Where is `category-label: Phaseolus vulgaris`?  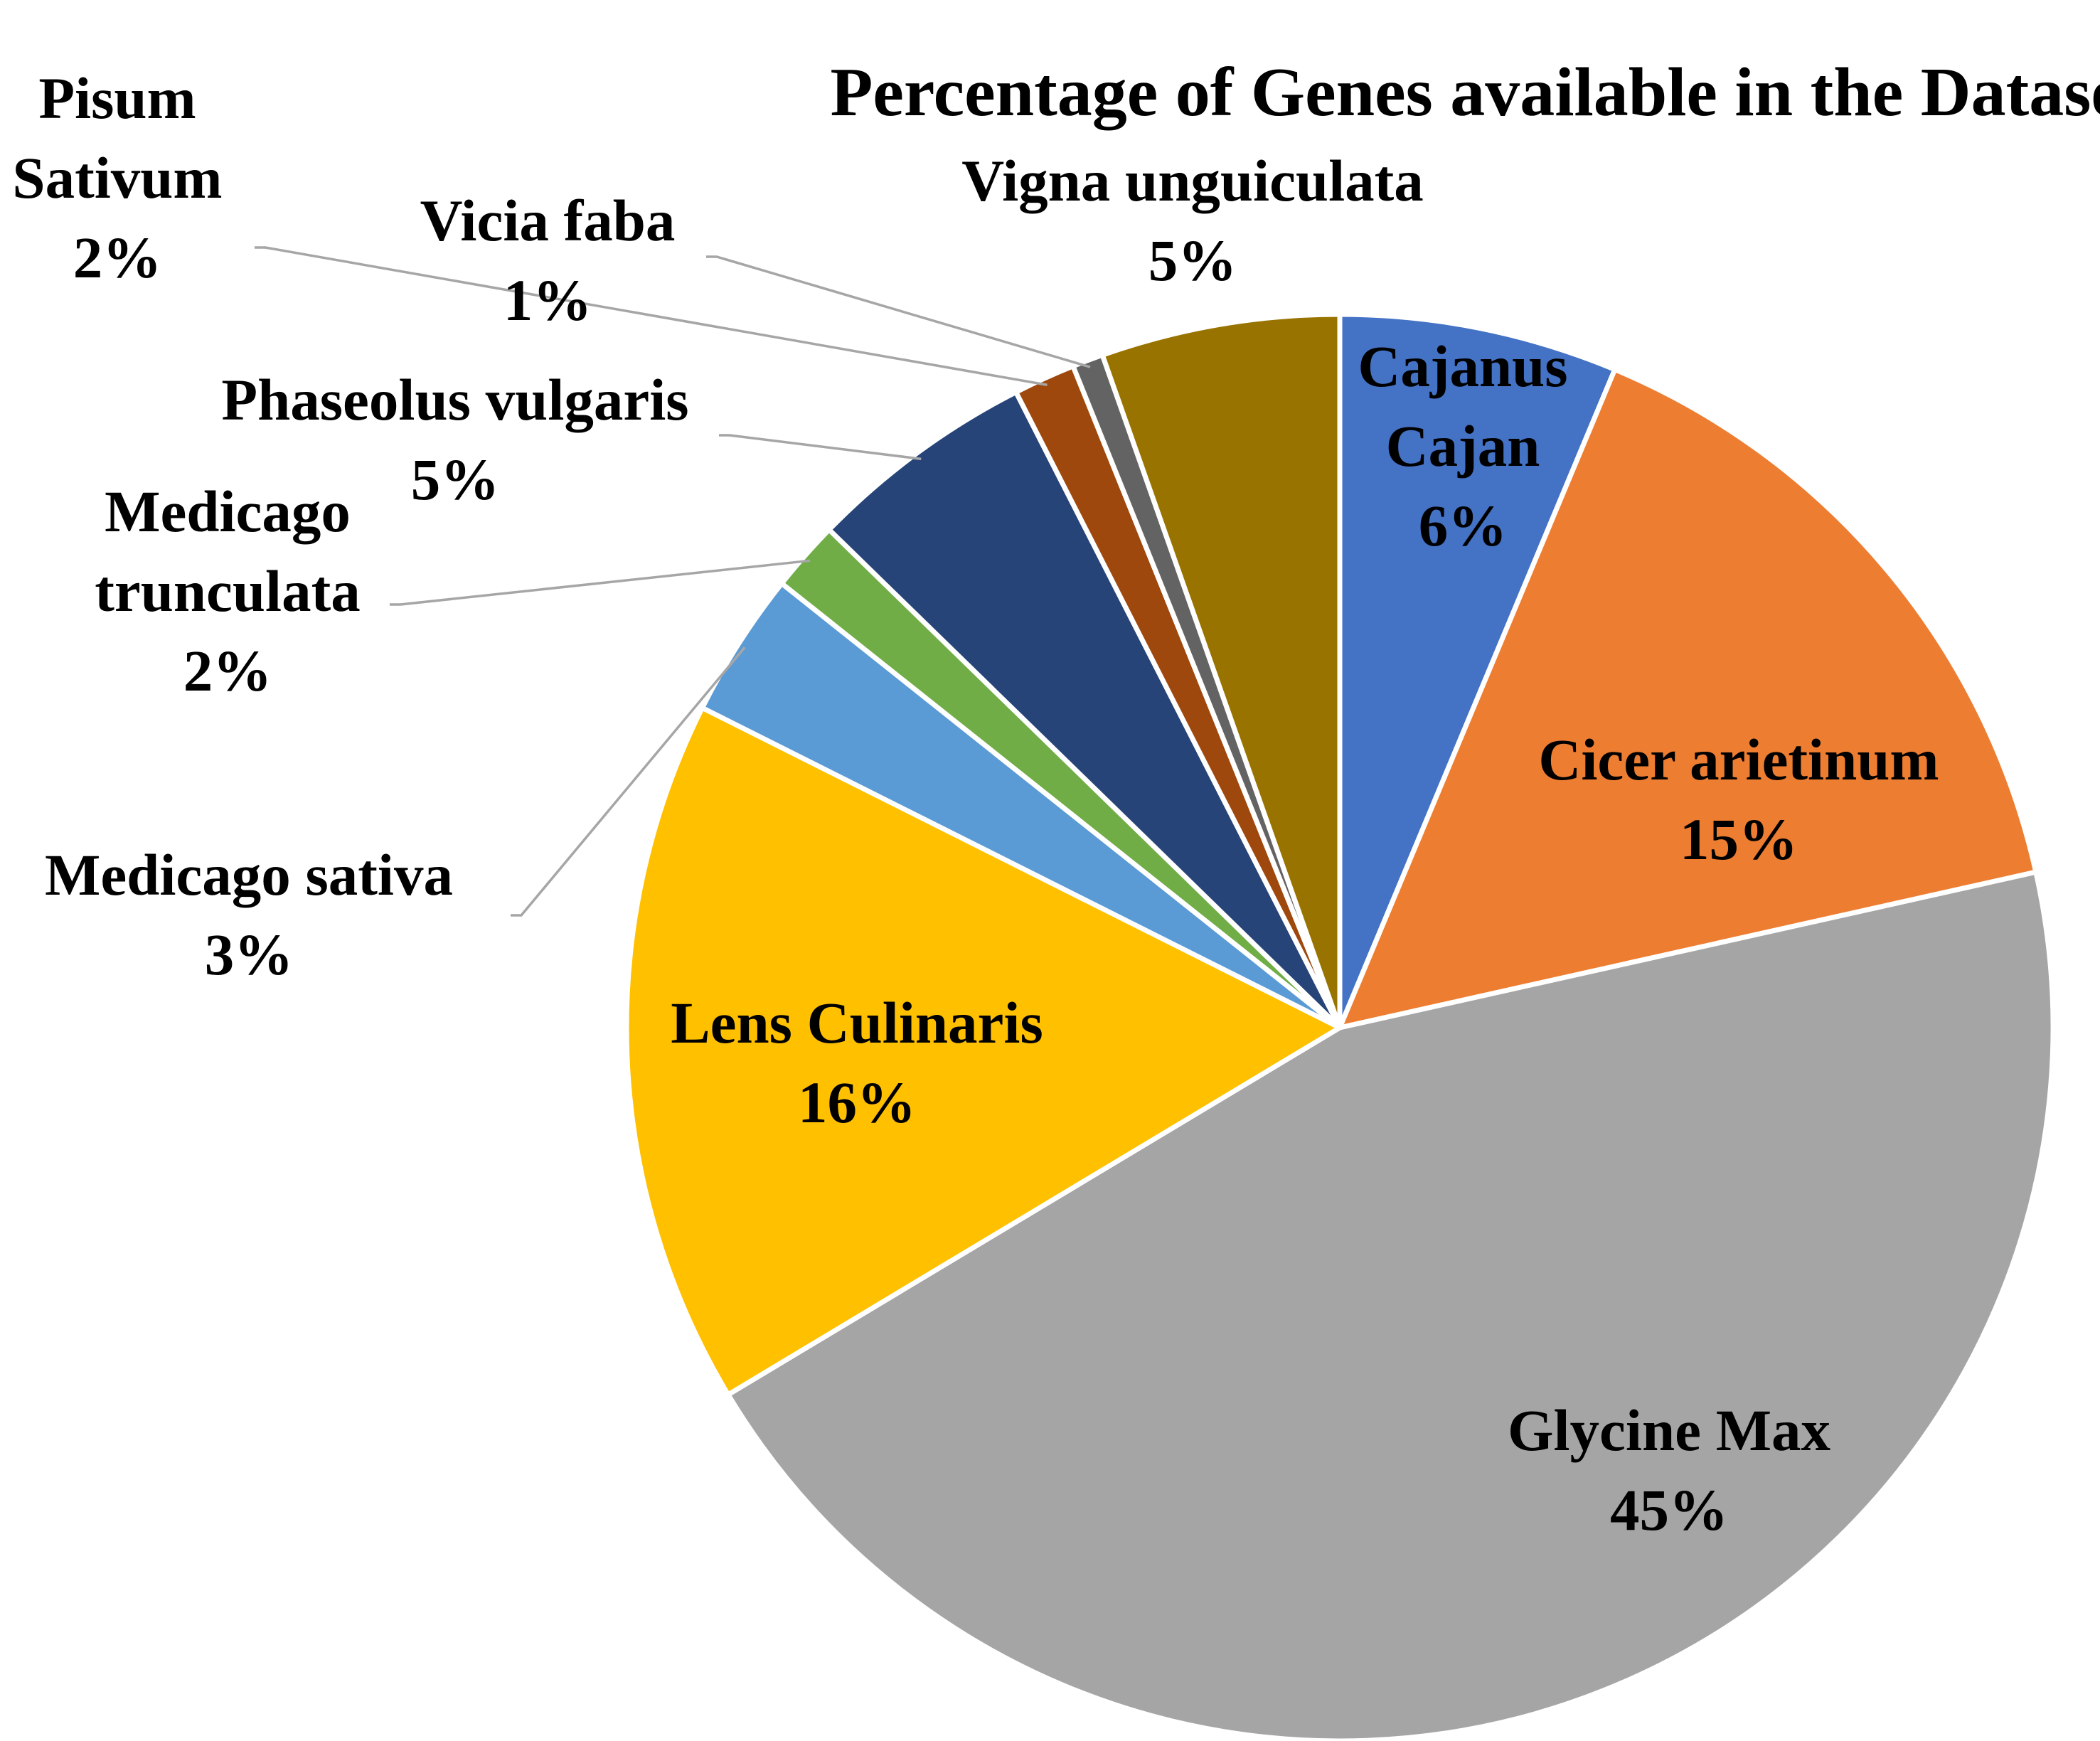
category-label: Phaseolus vulgaris is located at coordinates (454, 399).